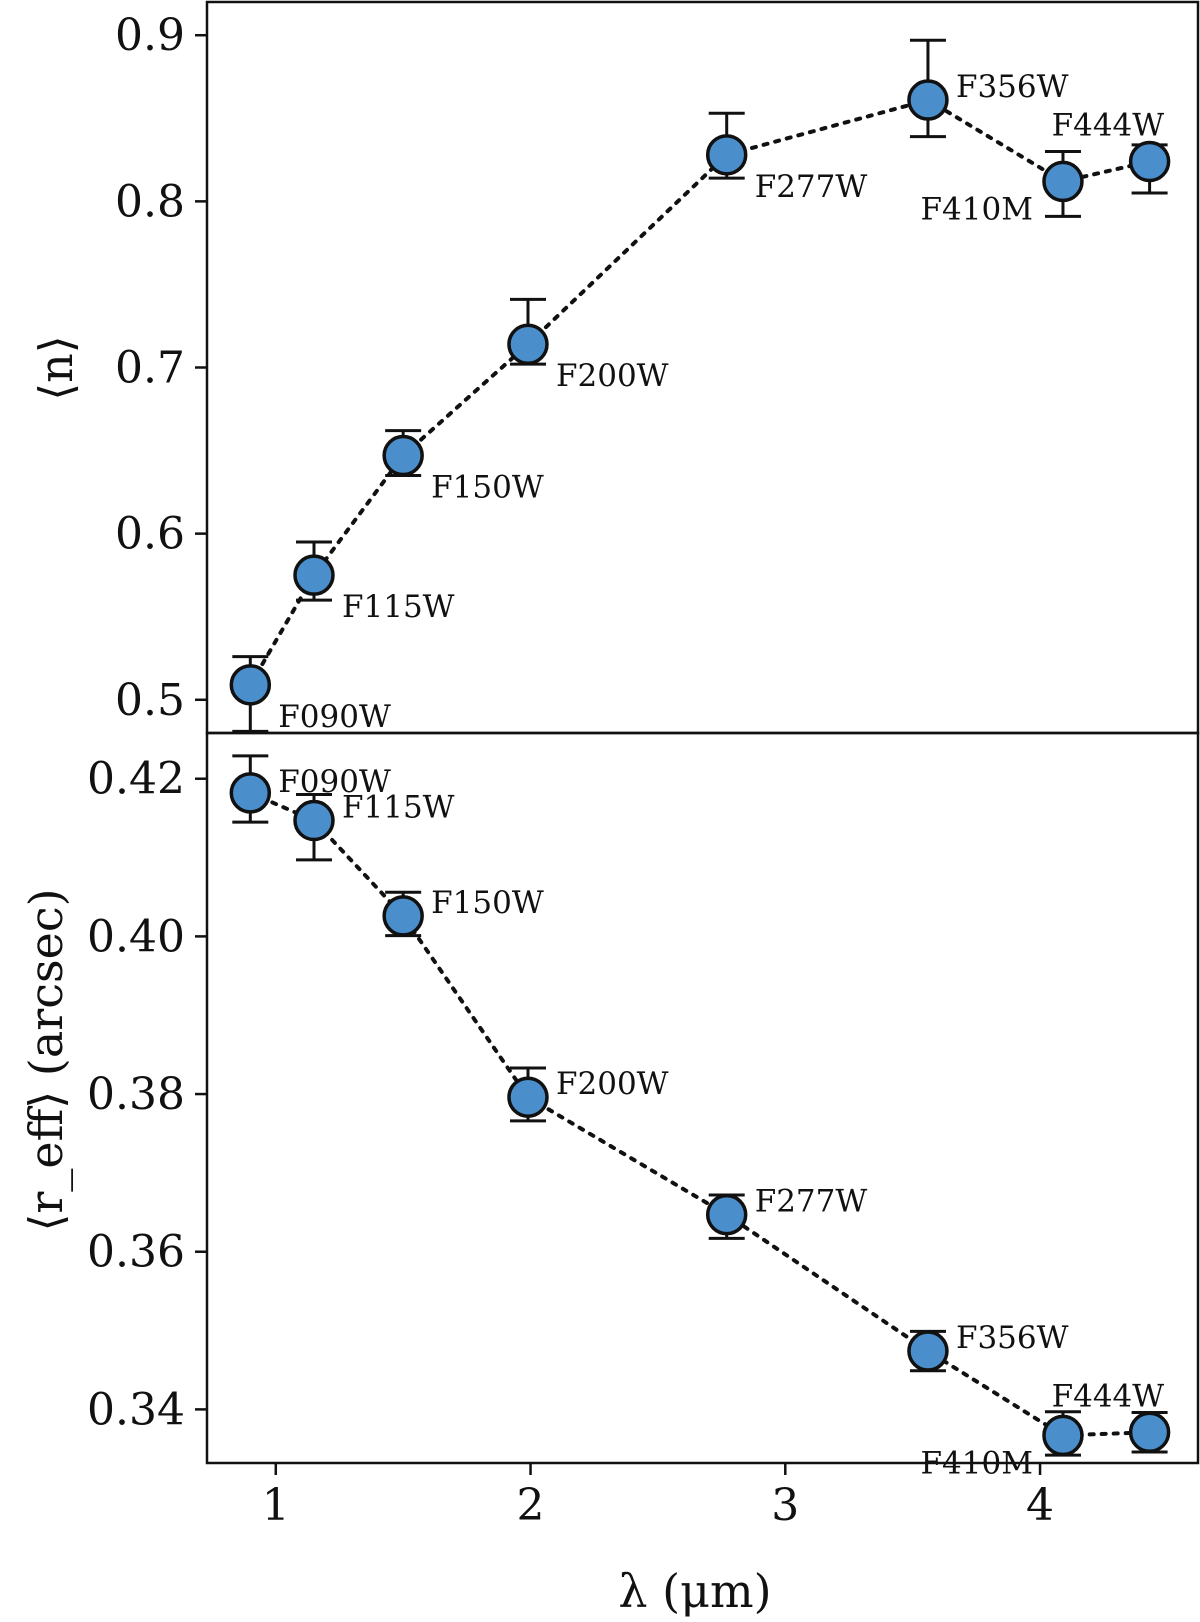 Image resolution: width=1200 pixels, height=1622 pixels. I want to click on bottom-point-f277w, so click(726, 1214).